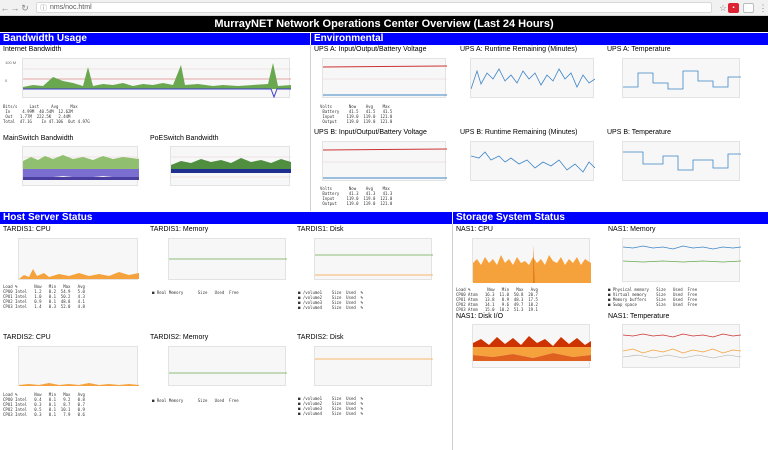 This screenshot has width=768, height=450. Describe the element at coordinates (763, 7) in the screenshot. I see `menu-icon: ⋮` at that location.